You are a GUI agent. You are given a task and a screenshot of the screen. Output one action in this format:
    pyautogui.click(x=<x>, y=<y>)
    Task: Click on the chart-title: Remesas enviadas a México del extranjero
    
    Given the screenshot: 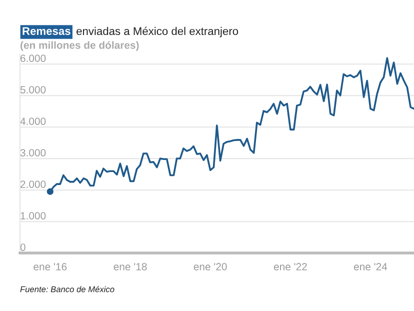 What is the action you would take?
    pyautogui.click(x=130, y=32)
    